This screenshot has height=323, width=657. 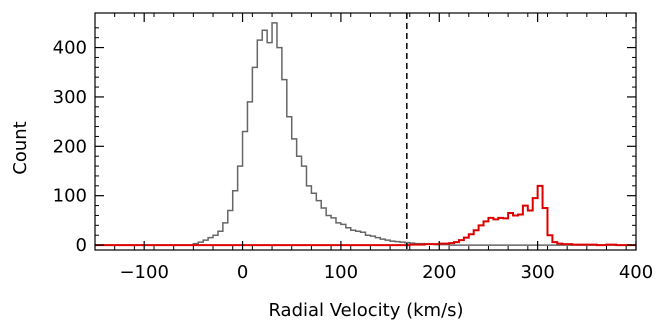 I want to click on y-tick-label: 0, so click(x=81, y=245).